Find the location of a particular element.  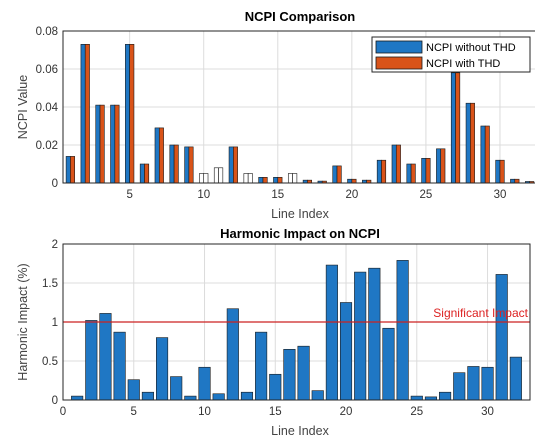

y-axis-label: Harmonic Impact (%) is located at coordinates (23, 321).